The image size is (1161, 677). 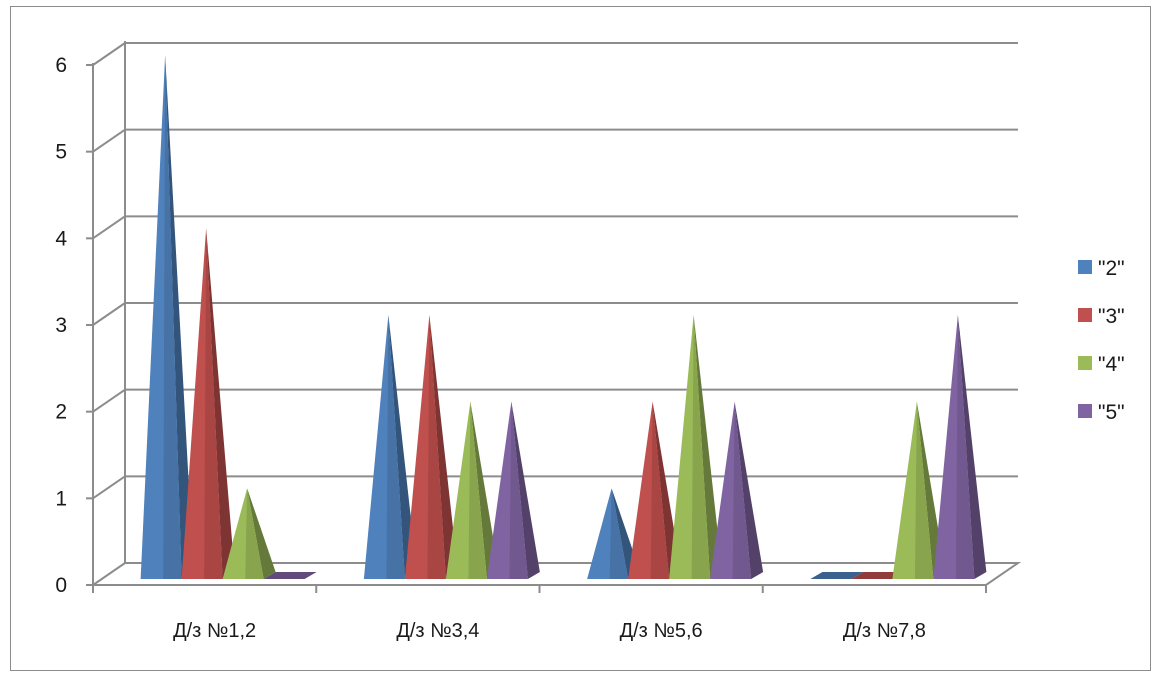 What do you see at coordinates (1101, 340) in the screenshot?
I see `legend: "2" "3" "4" "5"` at bounding box center [1101, 340].